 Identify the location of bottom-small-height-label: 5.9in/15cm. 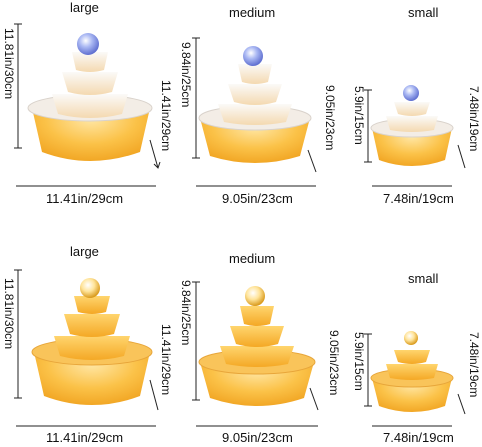
(359, 361).